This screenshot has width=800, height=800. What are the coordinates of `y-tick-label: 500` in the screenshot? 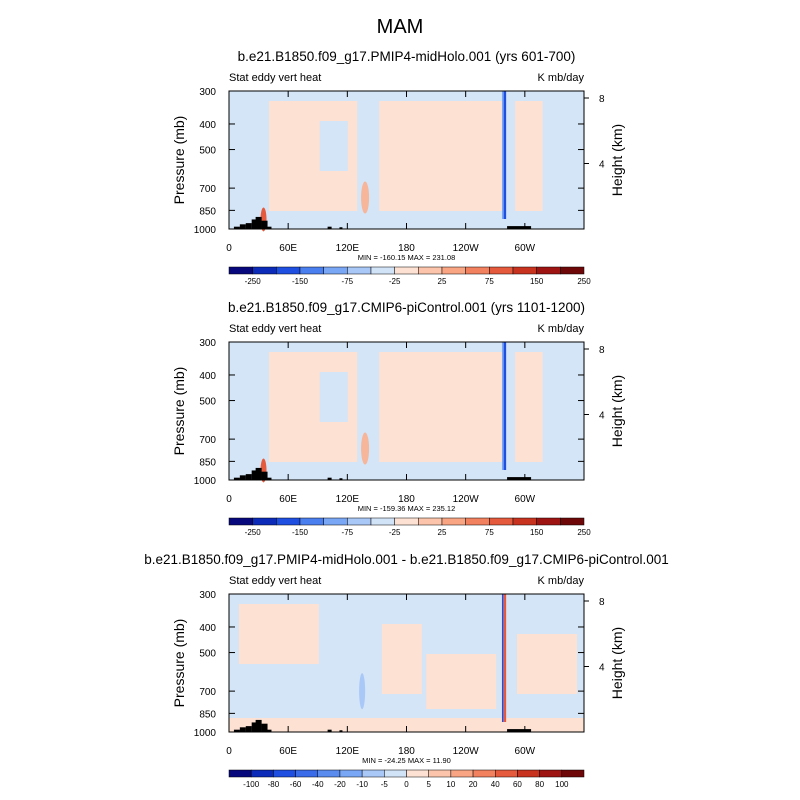 It's located at (207, 402).